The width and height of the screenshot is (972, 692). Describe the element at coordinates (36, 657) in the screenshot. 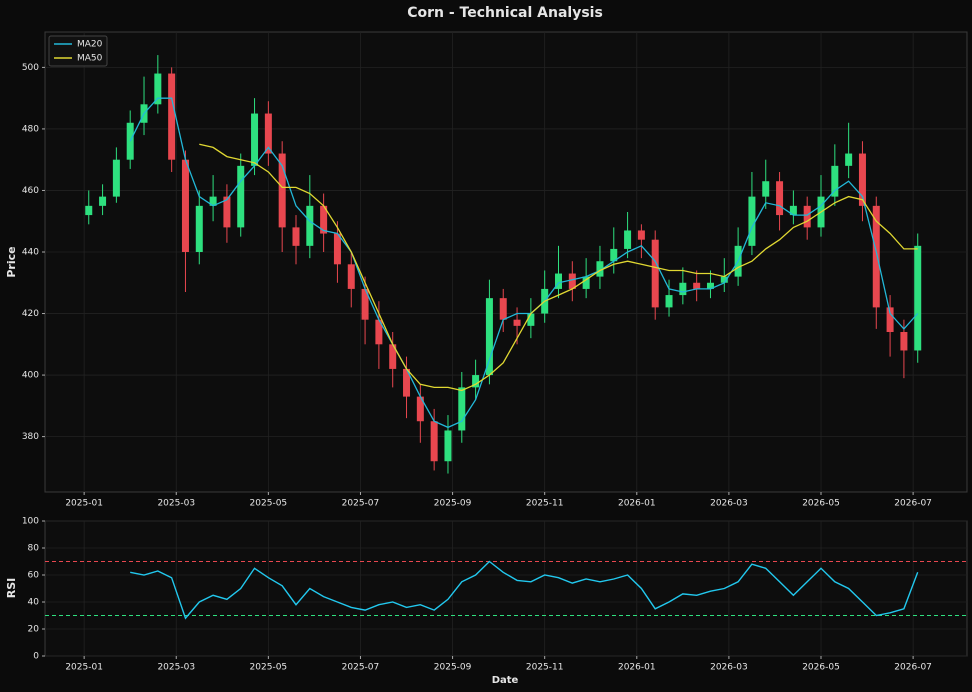

I see `y-tick-label: 0` at that location.